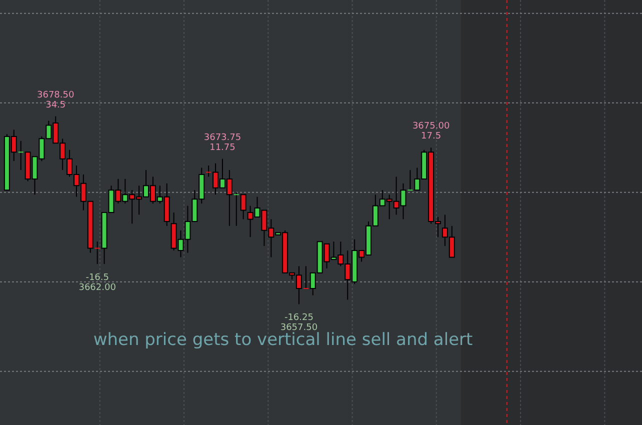 The height and width of the screenshot is (425, 642). Describe the element at coordinates (223, 142) in the screenshot. I see `annotation: 3673.75 11.75` at that location.